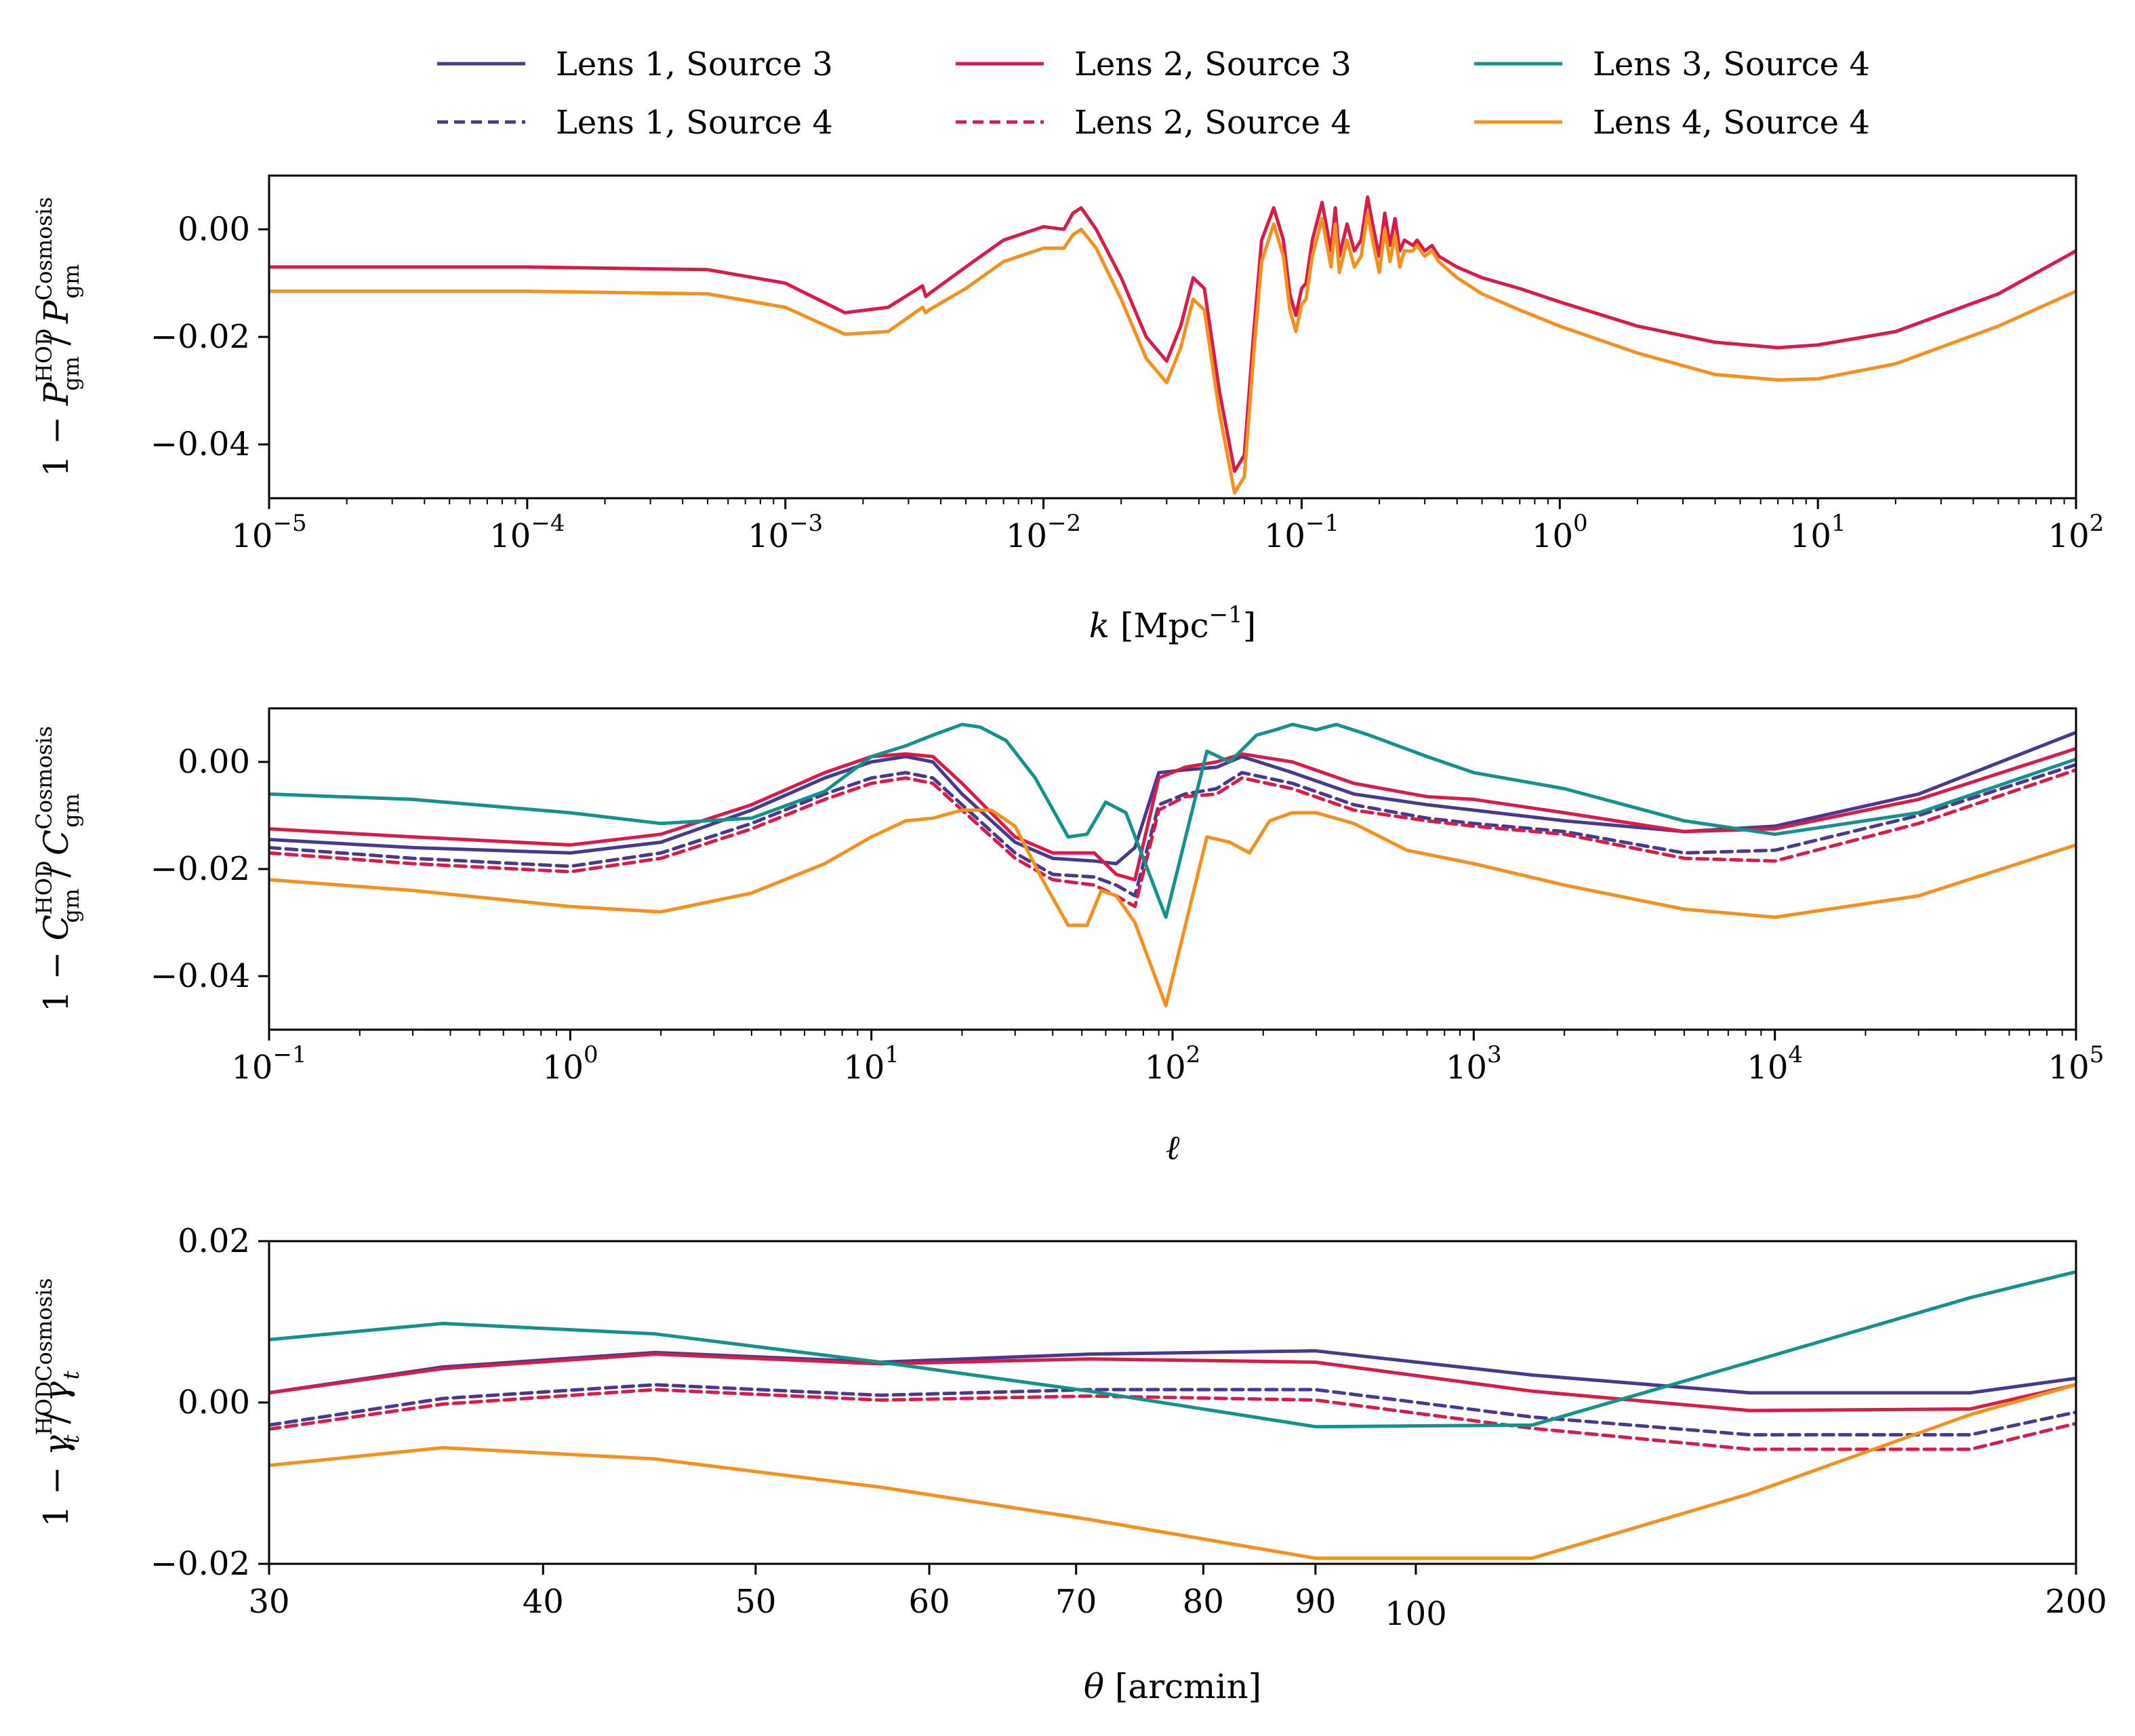  I want to click on x-tick-label: 104, so click(1775, 1064).